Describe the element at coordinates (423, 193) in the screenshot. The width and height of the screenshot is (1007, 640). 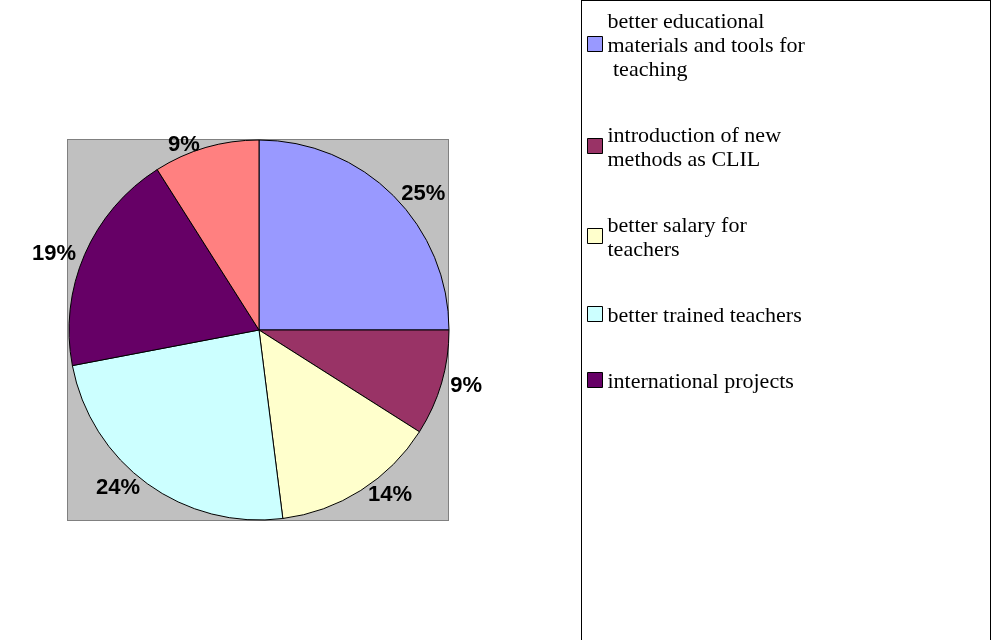
I see `data-label: 25%` at that location.